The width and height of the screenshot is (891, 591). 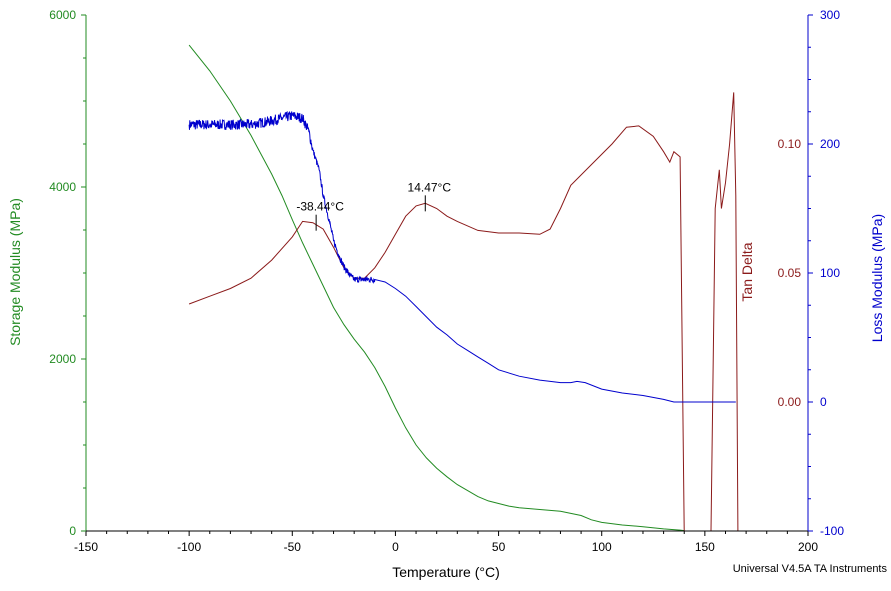 I want to click on right-tick-label: -100, so click(x=832, y=531).